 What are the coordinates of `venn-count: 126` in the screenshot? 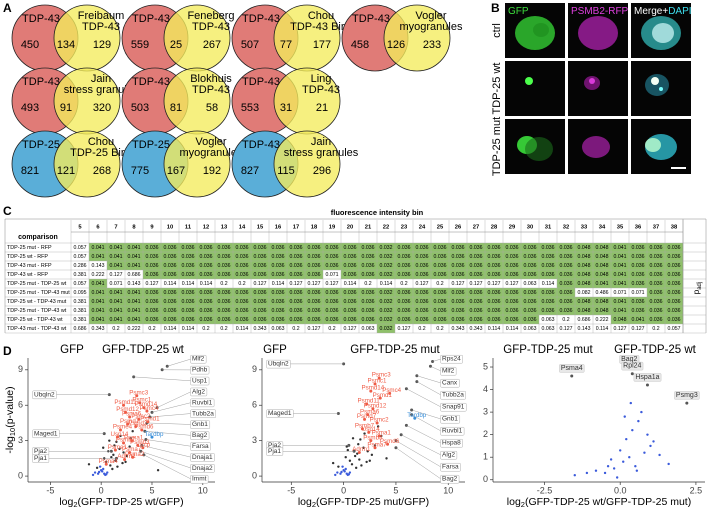 It's located at (396, 45).